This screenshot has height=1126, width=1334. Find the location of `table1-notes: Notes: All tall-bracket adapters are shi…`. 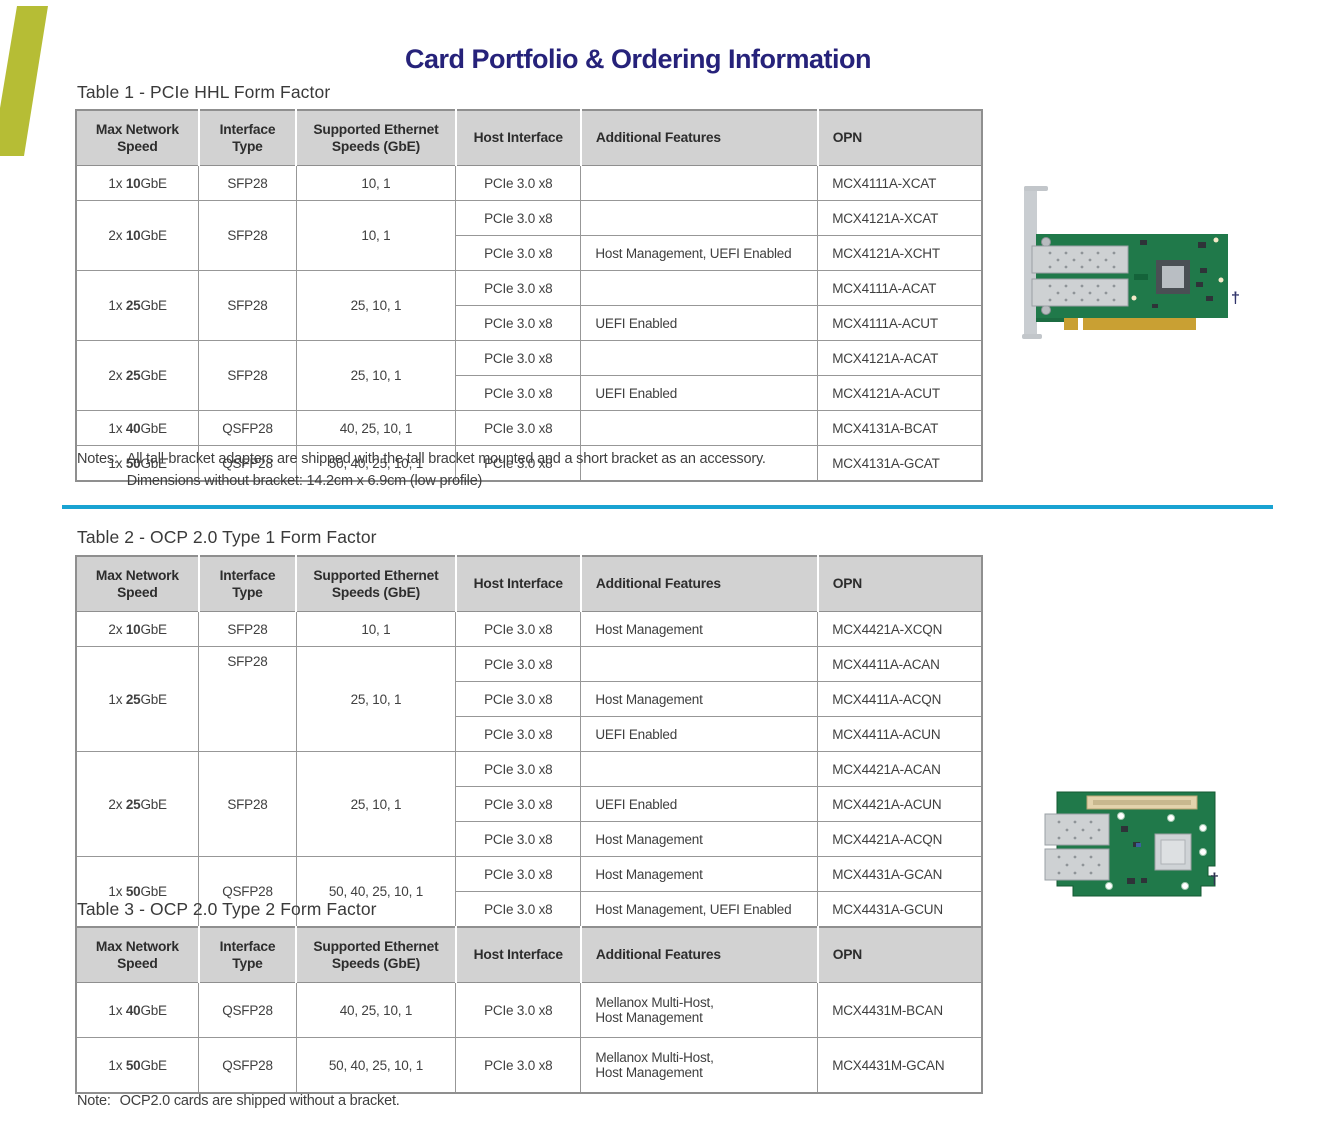

table1-notes: Notes: All tall-bracket adapters are shi… is located at coordinates (421, 470).